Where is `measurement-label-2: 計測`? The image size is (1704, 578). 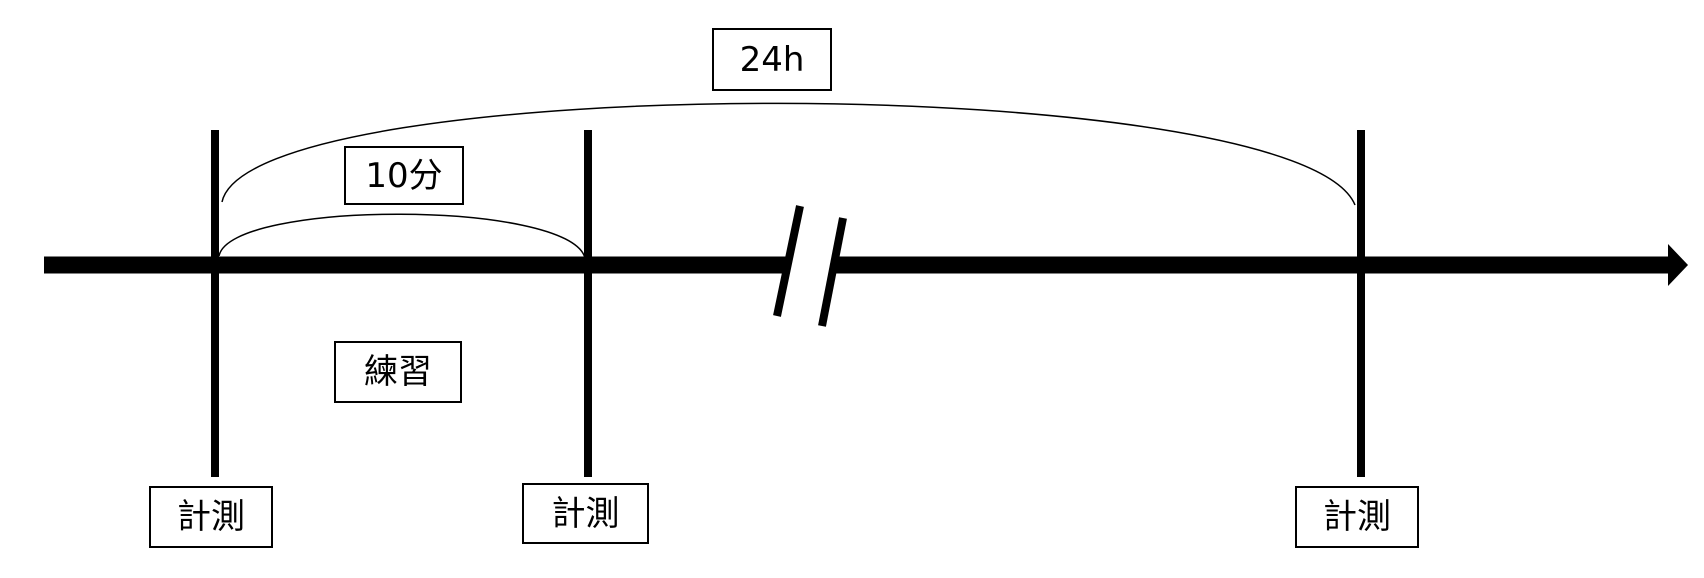
measurement-label-2: 計測 is located at coordinates (585, 513).